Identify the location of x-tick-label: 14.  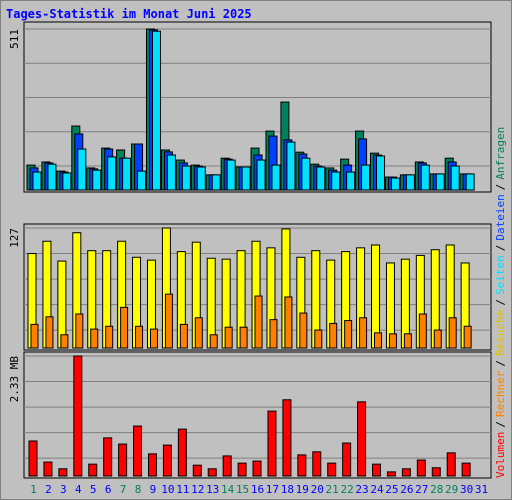
(228, 489).